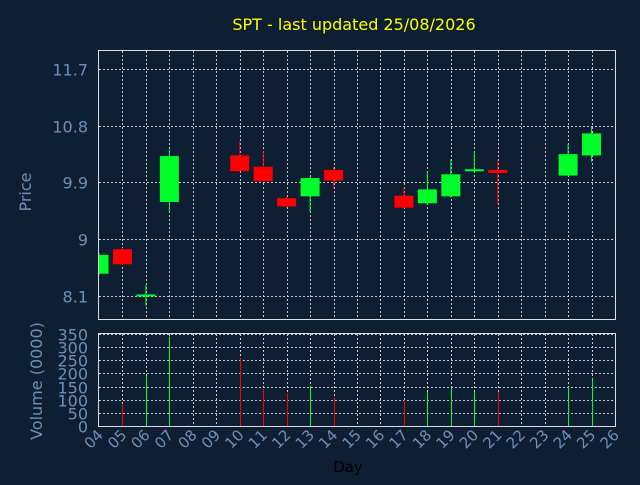 This screenshot has height=485, width=640. I want to click on x-tick-label: 13, so click(305, 439).